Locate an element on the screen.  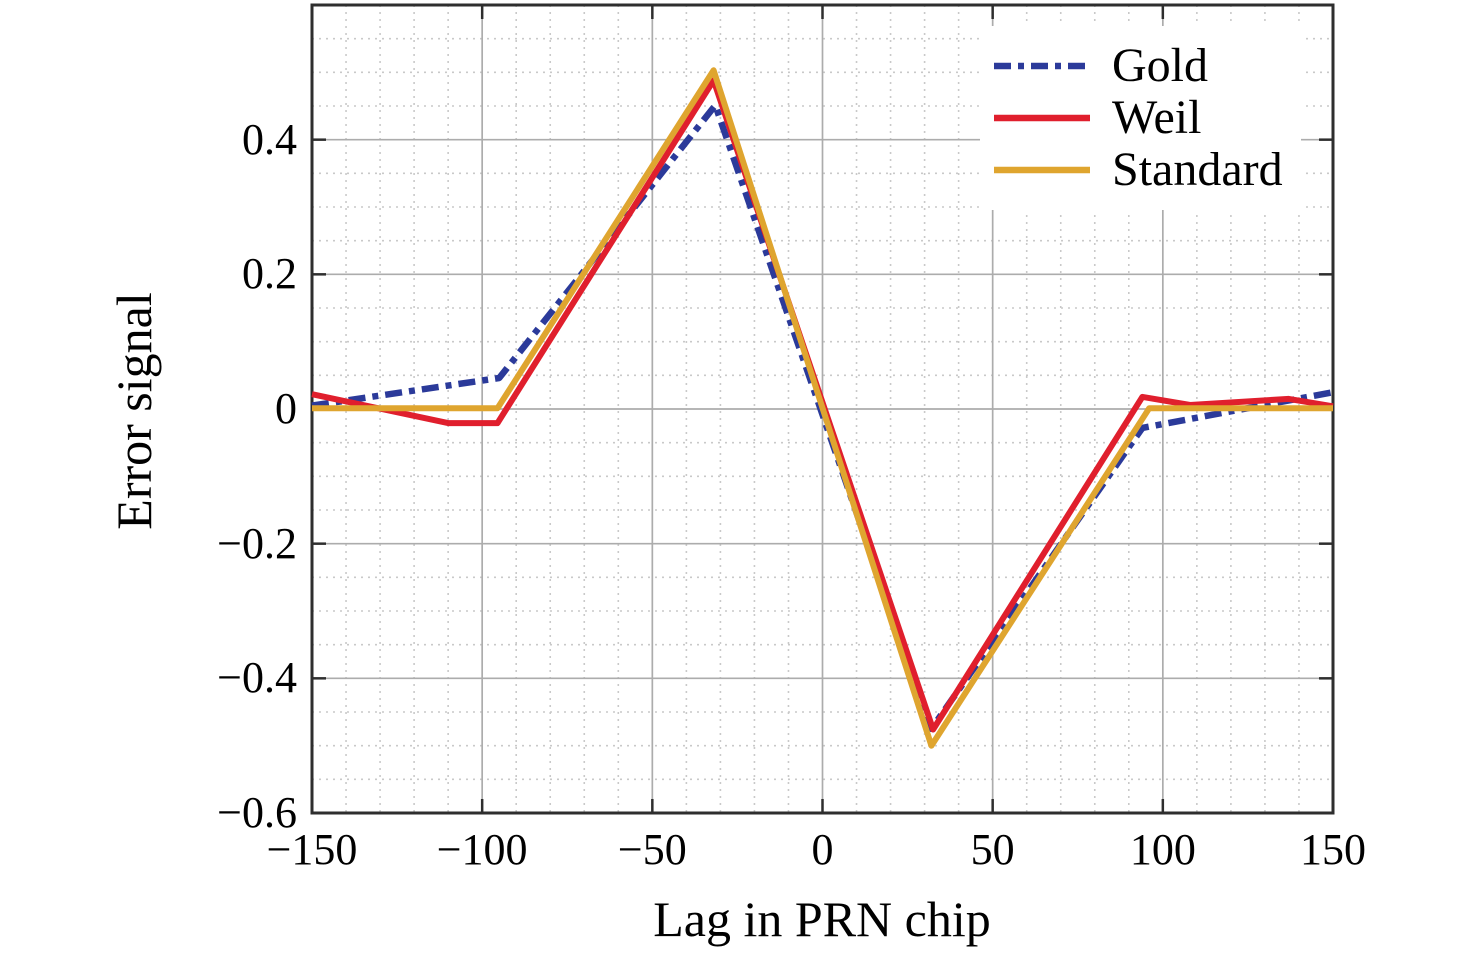
y-axis-tick-label: 0.4 is located at coordinates (269, 139).